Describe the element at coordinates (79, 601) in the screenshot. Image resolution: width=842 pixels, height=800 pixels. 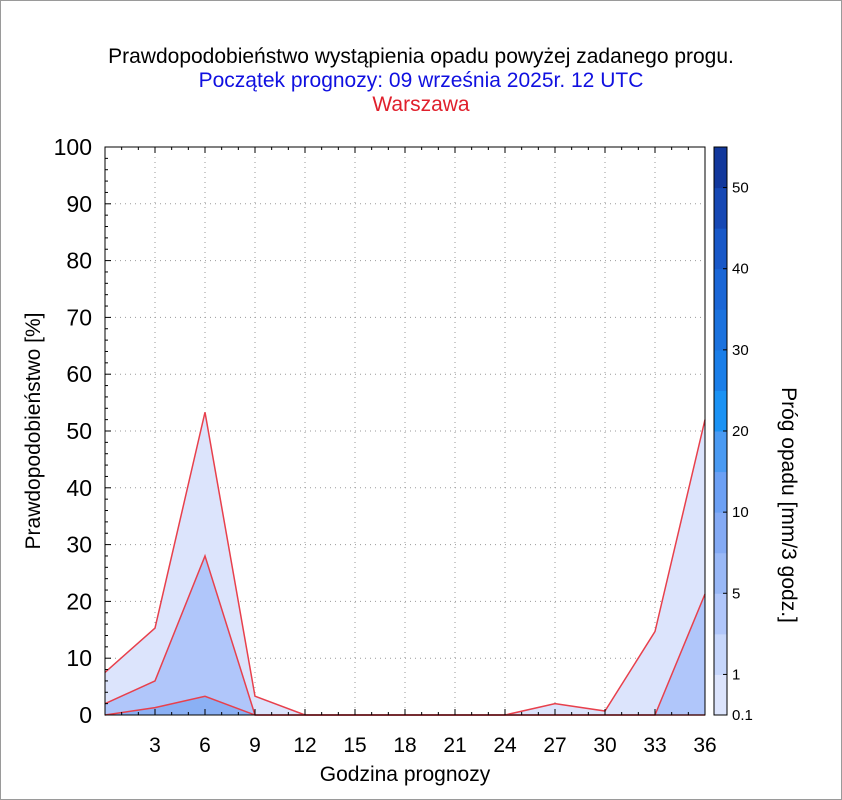
I see `y-tick-label: 20` at that location.